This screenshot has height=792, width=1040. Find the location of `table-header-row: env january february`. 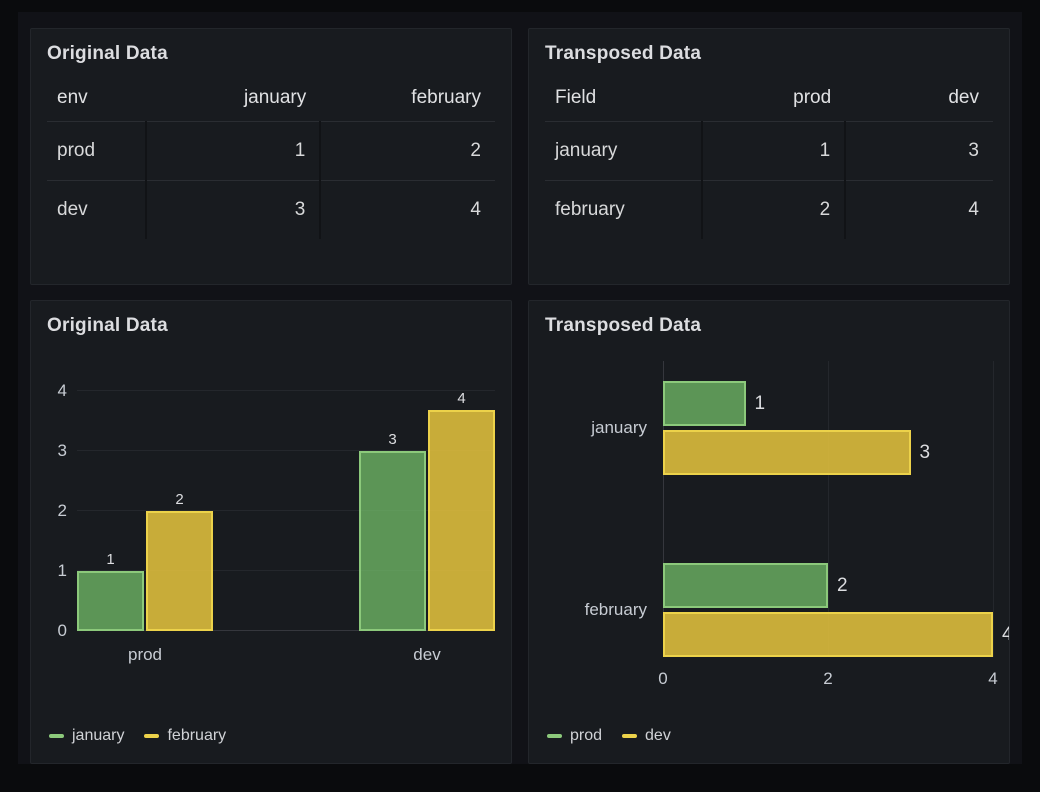

table-header-row: env january february is located at coordinates (271, 99).